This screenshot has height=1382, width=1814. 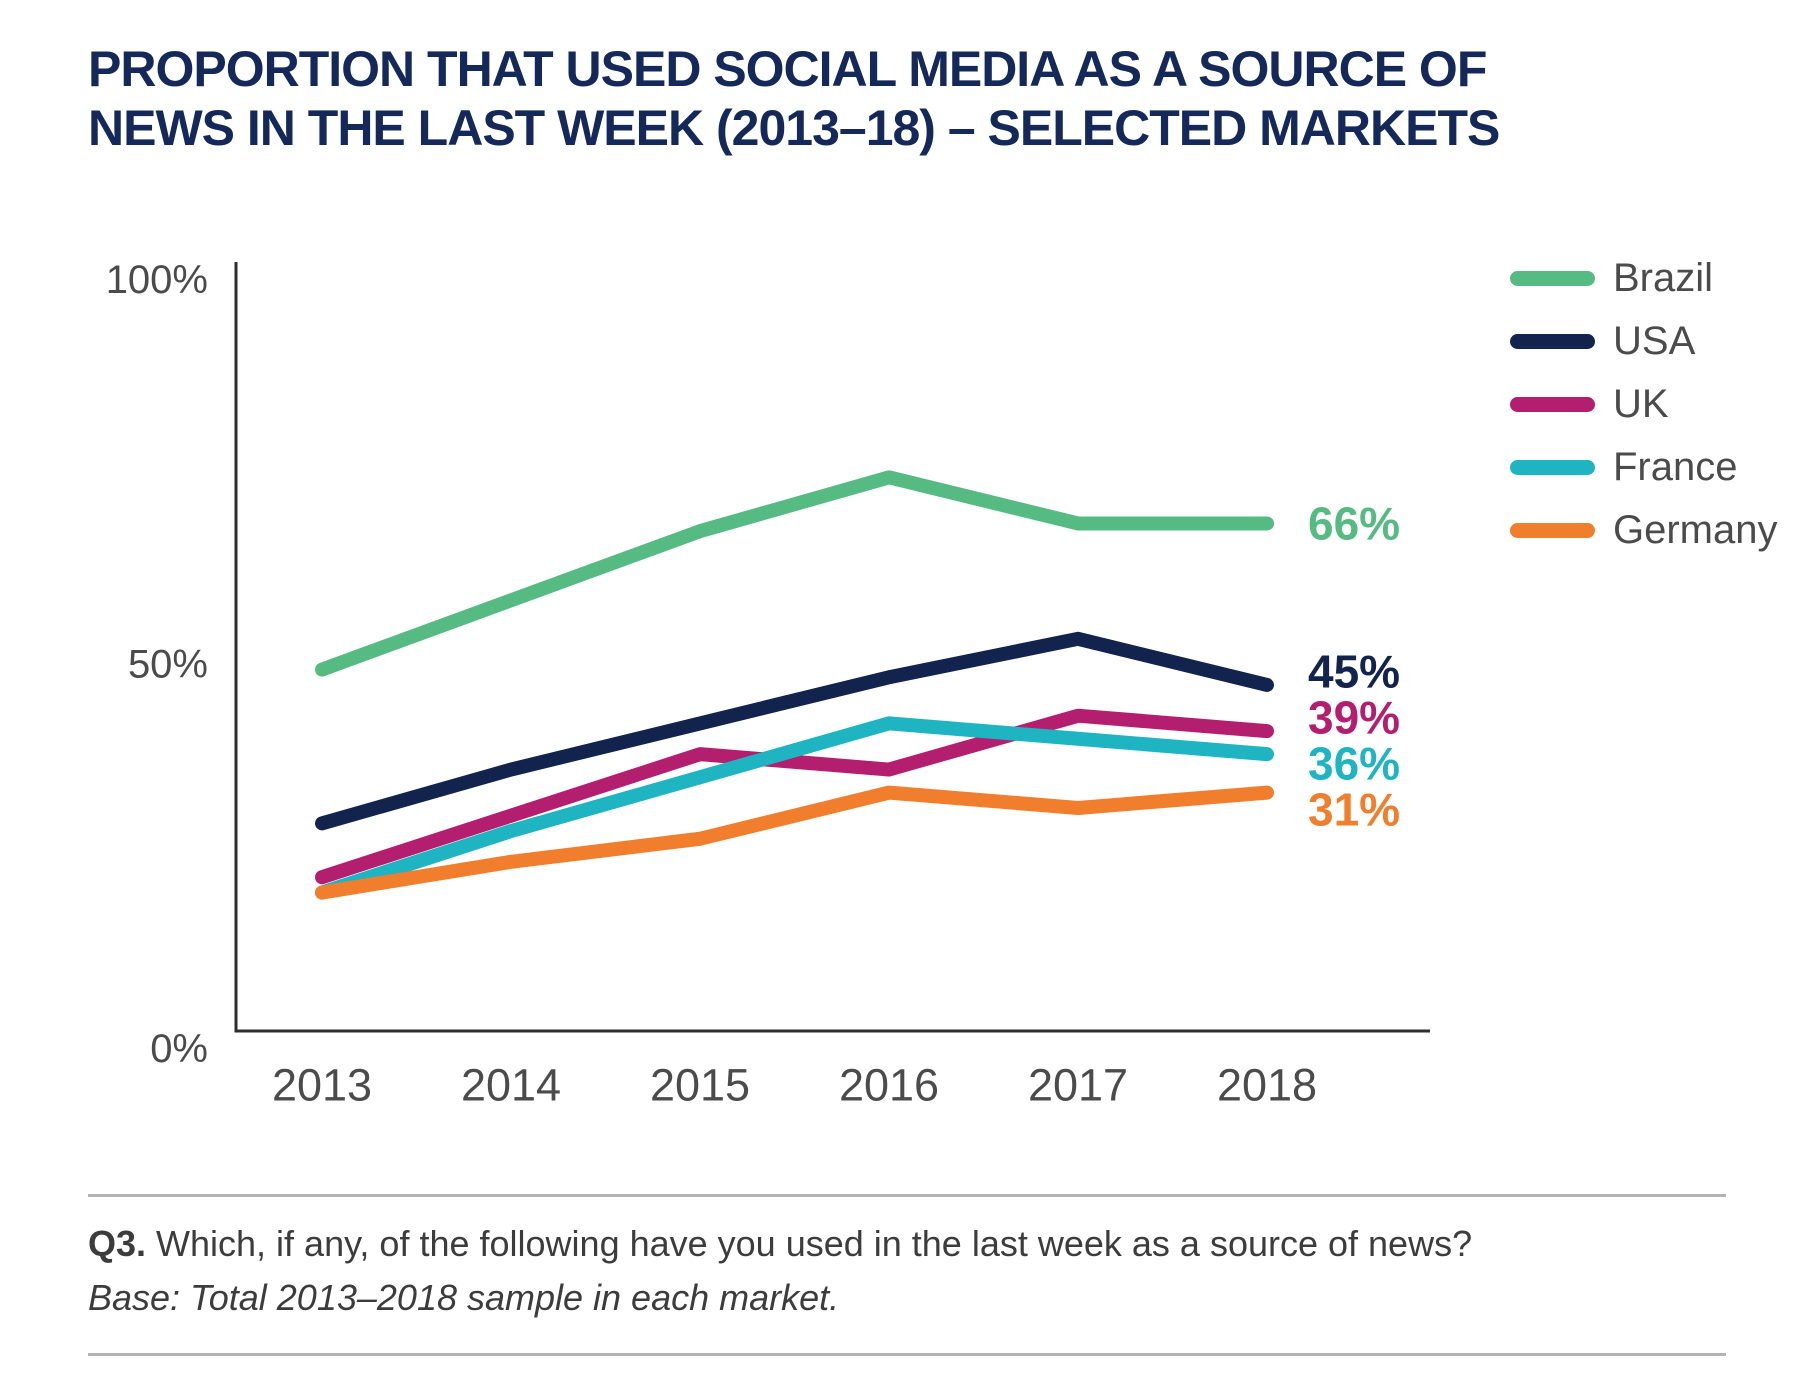 I want to click on series-line-usa, so click(x=794, y=731).